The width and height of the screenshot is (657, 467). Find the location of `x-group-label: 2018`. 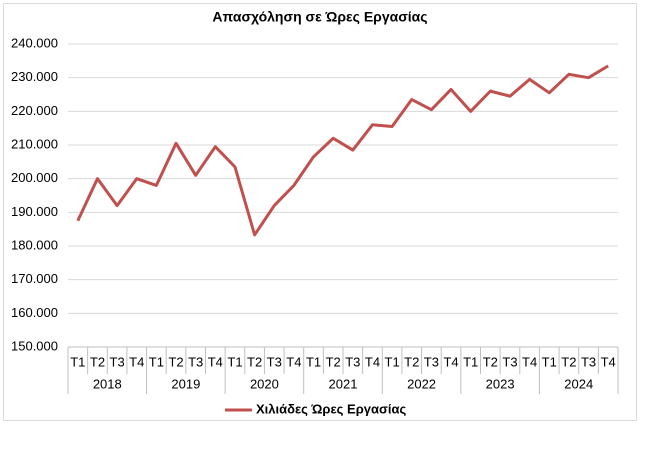

x-group-label: 2018 is located at coordinates (107, 383).